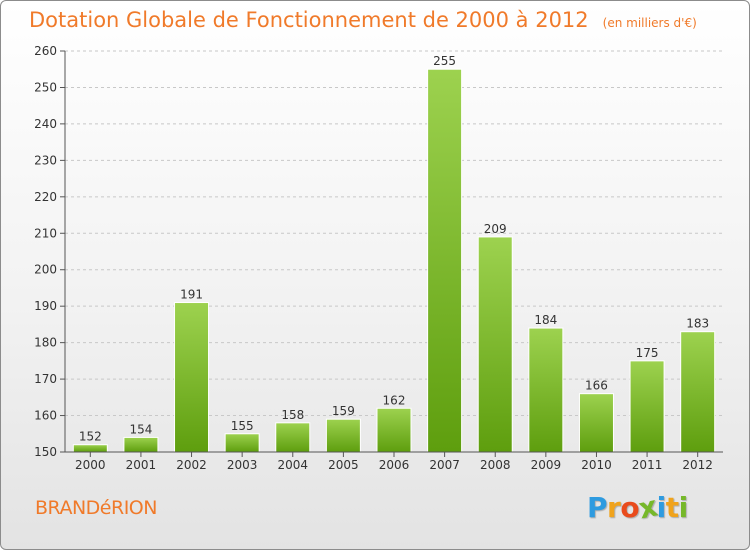  Describe the element at coordinates (45, 51) in the screenshot. I see `y-tick-label: 260` at that location.